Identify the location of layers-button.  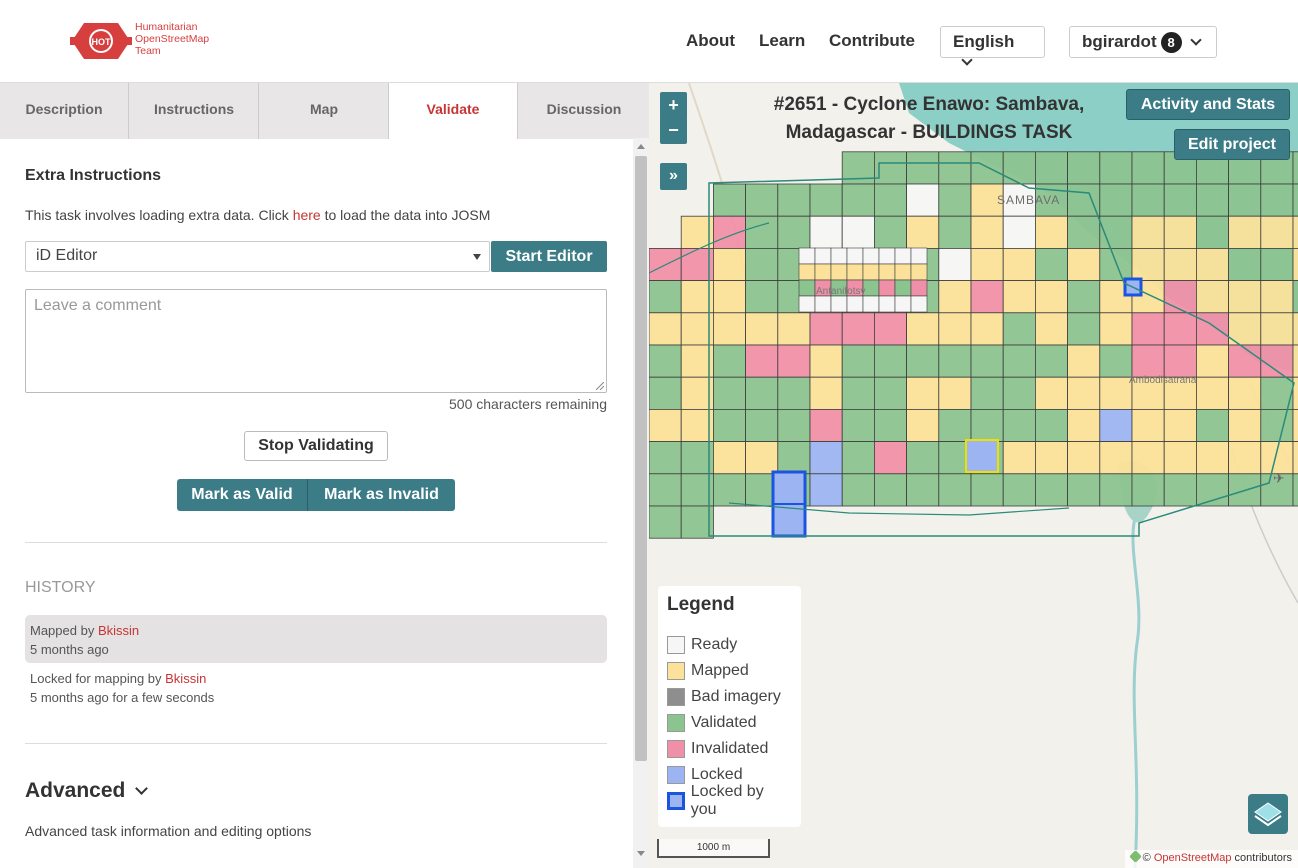
(1268, 814).